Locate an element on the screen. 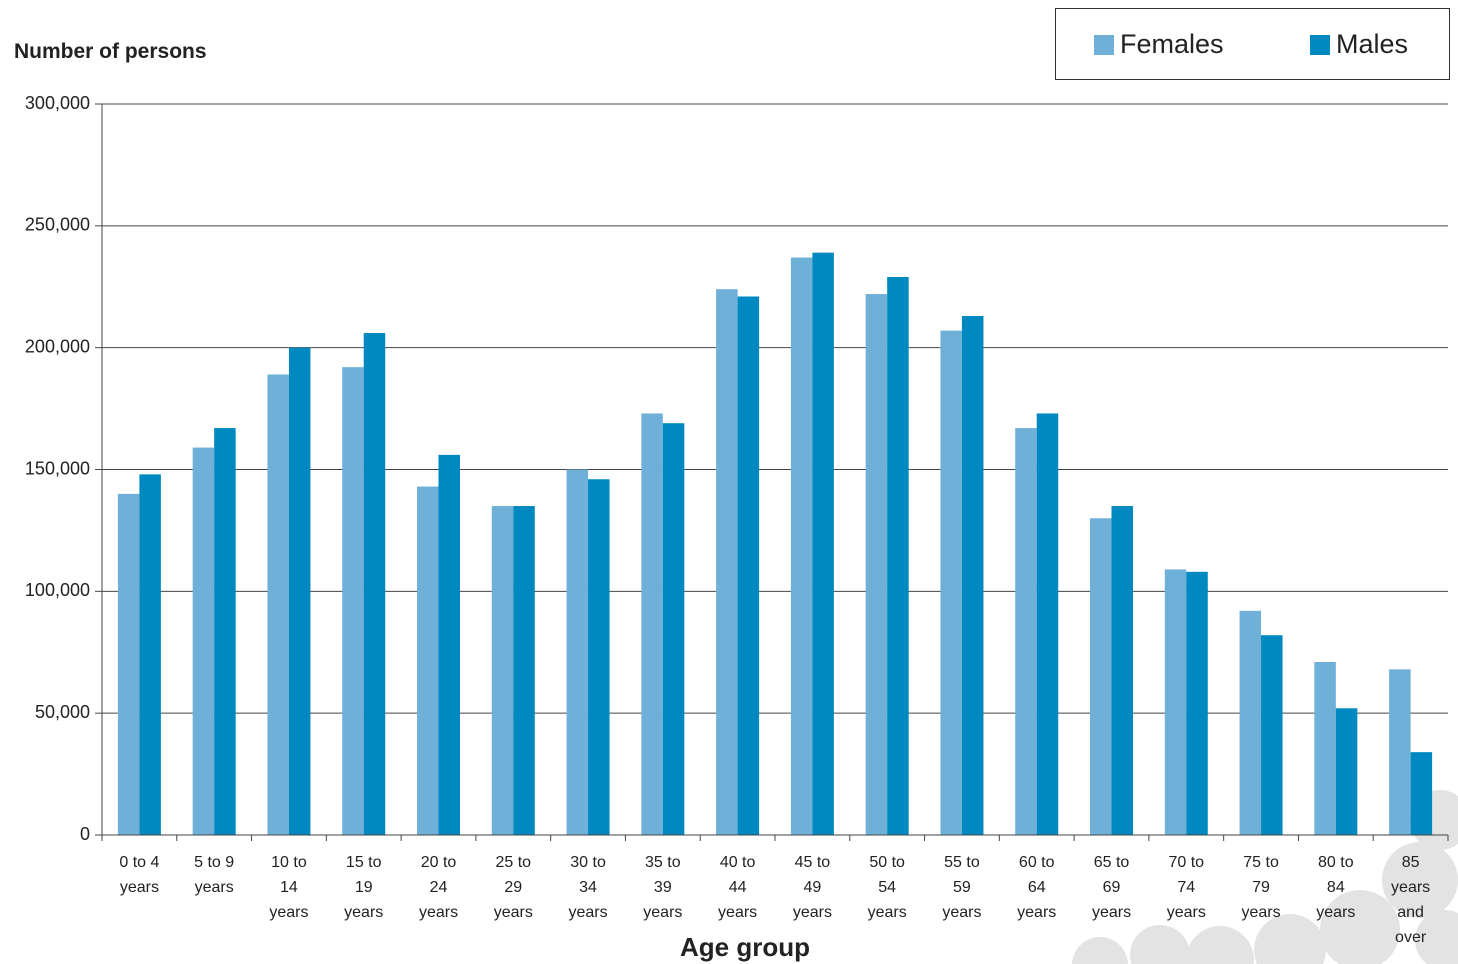 This screenshot has height=964, width=1458. legend-item: Males is located at coordinates (1359, 44).